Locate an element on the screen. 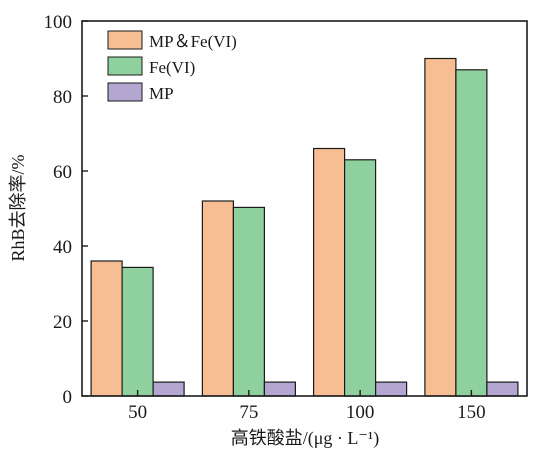 The height and width of the screenshot is (449, 536). x-tick-label: 50 is located at coordinates (137, 412).